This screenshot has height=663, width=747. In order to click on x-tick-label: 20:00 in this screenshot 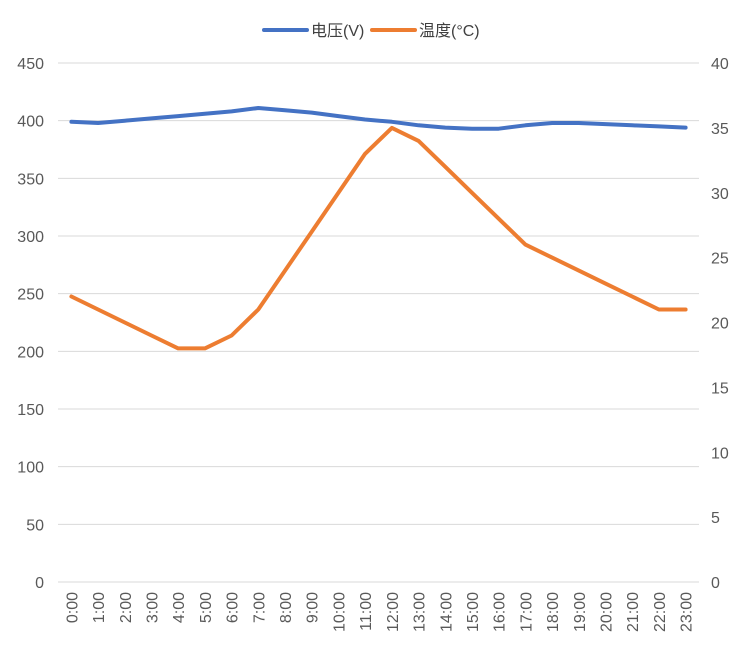, I will do `click(607, 612)`.